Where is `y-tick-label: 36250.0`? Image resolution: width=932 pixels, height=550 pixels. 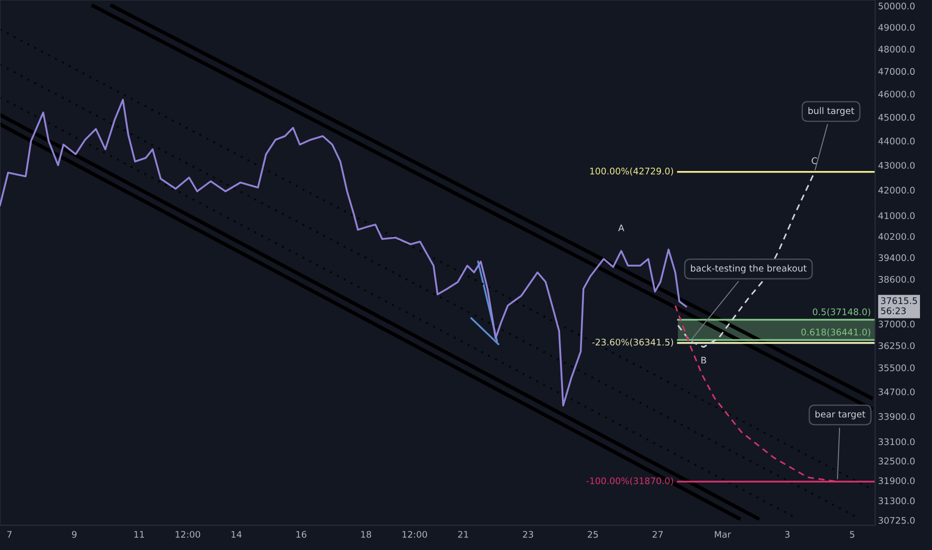 y-tick-label: 36250.0 is located at coordinates (896, 346).